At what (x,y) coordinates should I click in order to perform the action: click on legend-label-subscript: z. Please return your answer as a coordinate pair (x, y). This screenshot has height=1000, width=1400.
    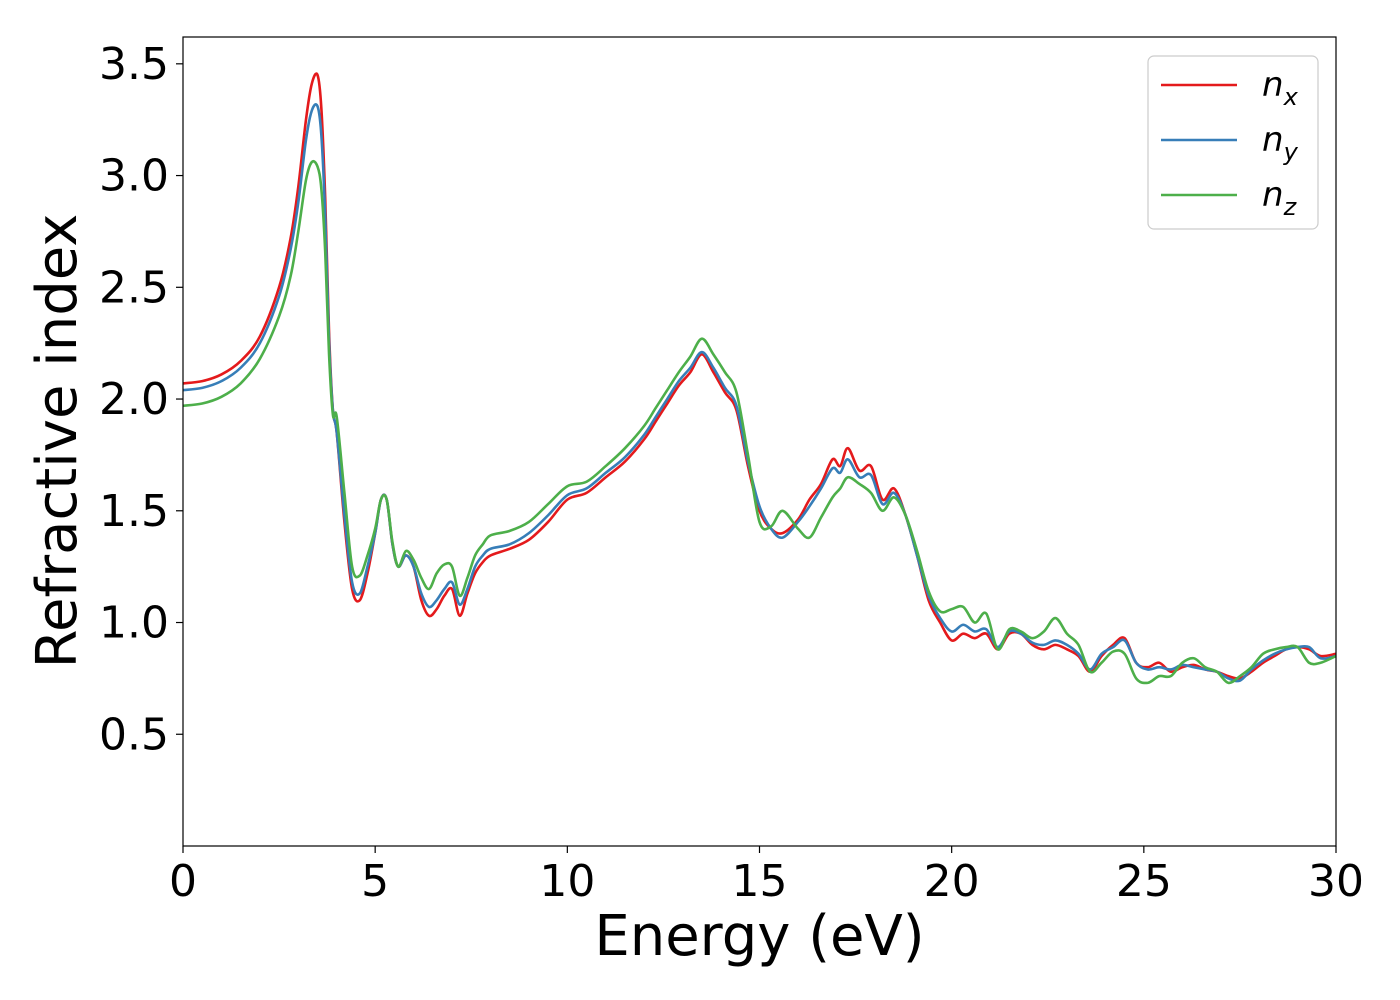
    Looking at the image, I should click on (1290, 207).